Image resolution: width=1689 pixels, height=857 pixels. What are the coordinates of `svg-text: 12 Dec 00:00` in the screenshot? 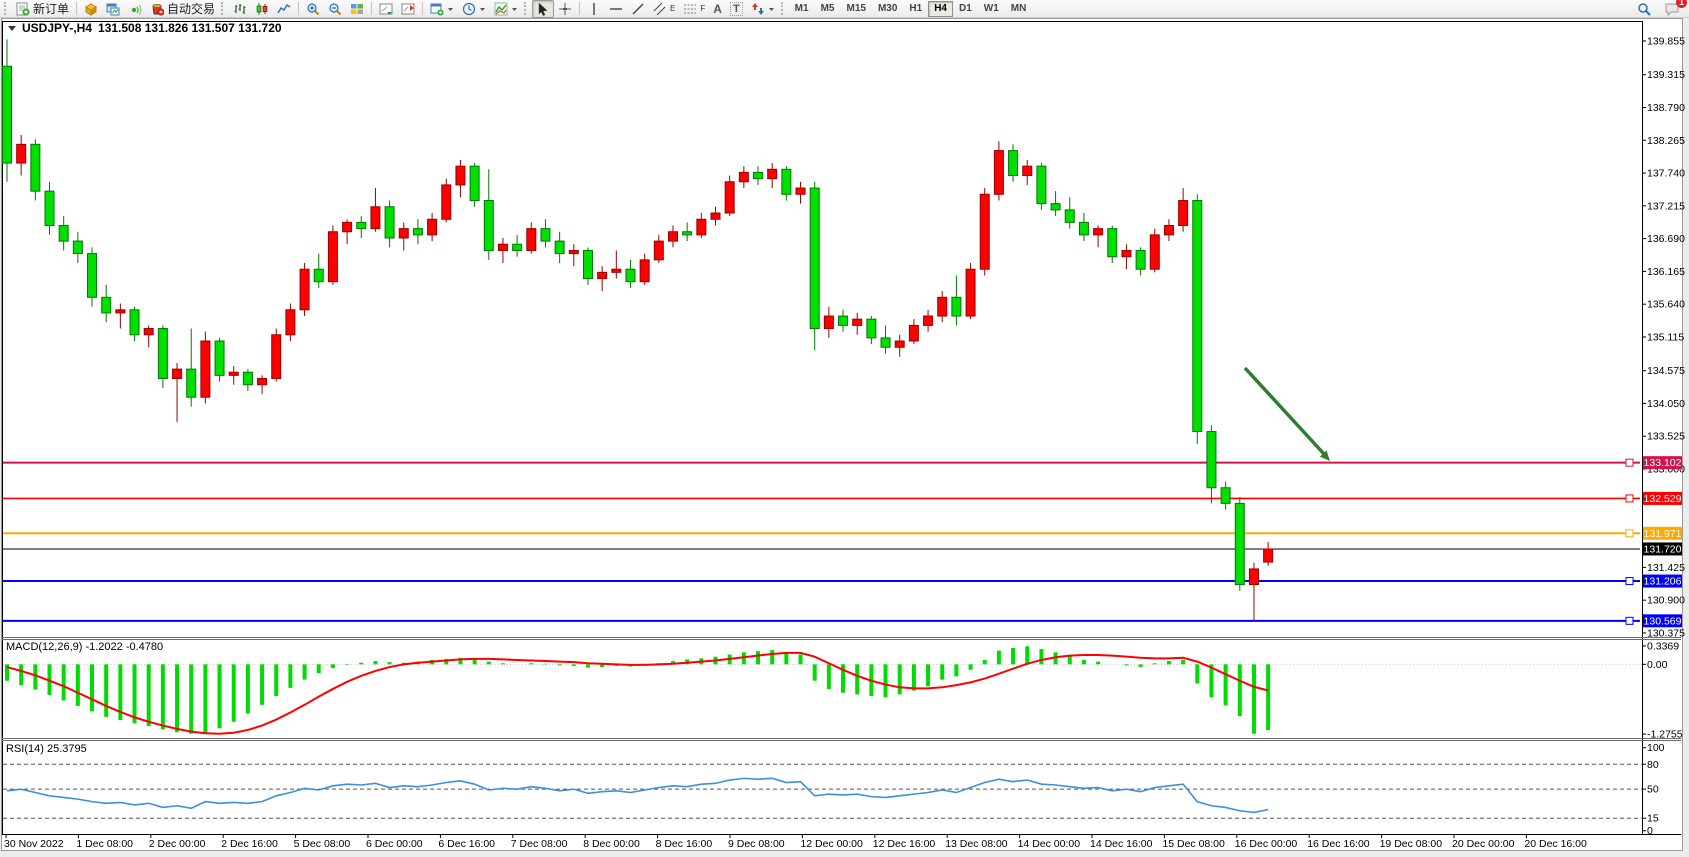 It's located at (831, 844).